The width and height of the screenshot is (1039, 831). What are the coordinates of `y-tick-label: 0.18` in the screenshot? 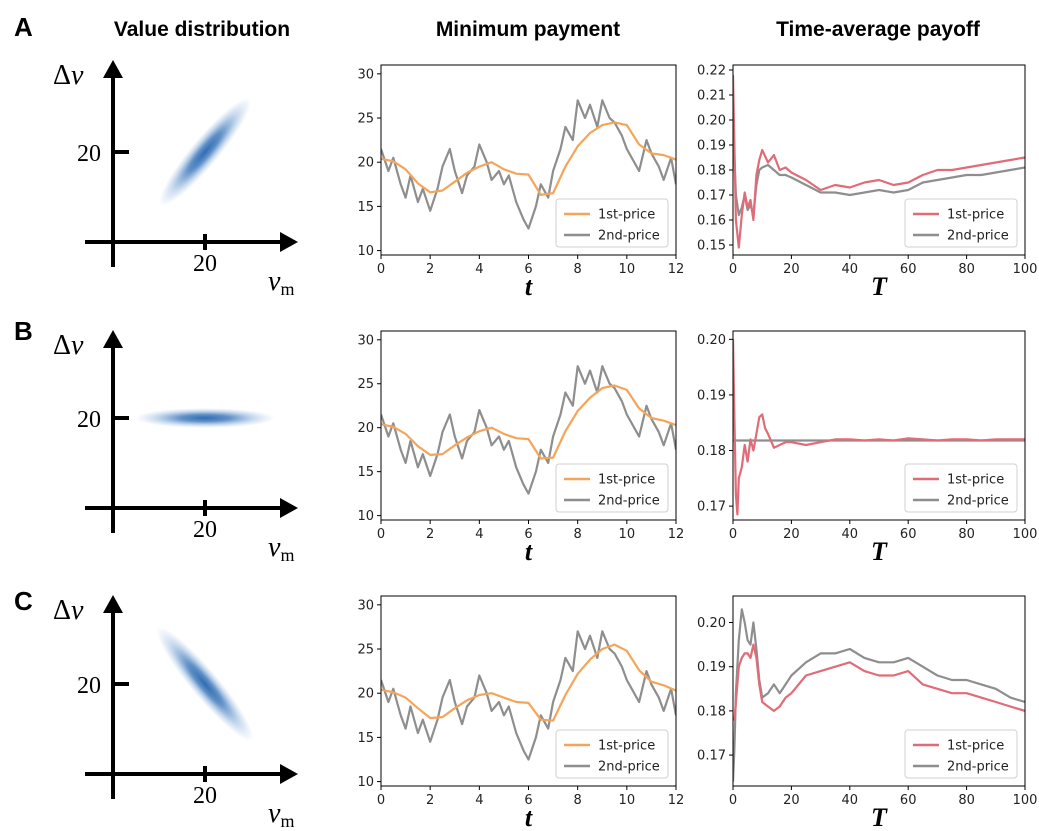 It's located at (711, 711).